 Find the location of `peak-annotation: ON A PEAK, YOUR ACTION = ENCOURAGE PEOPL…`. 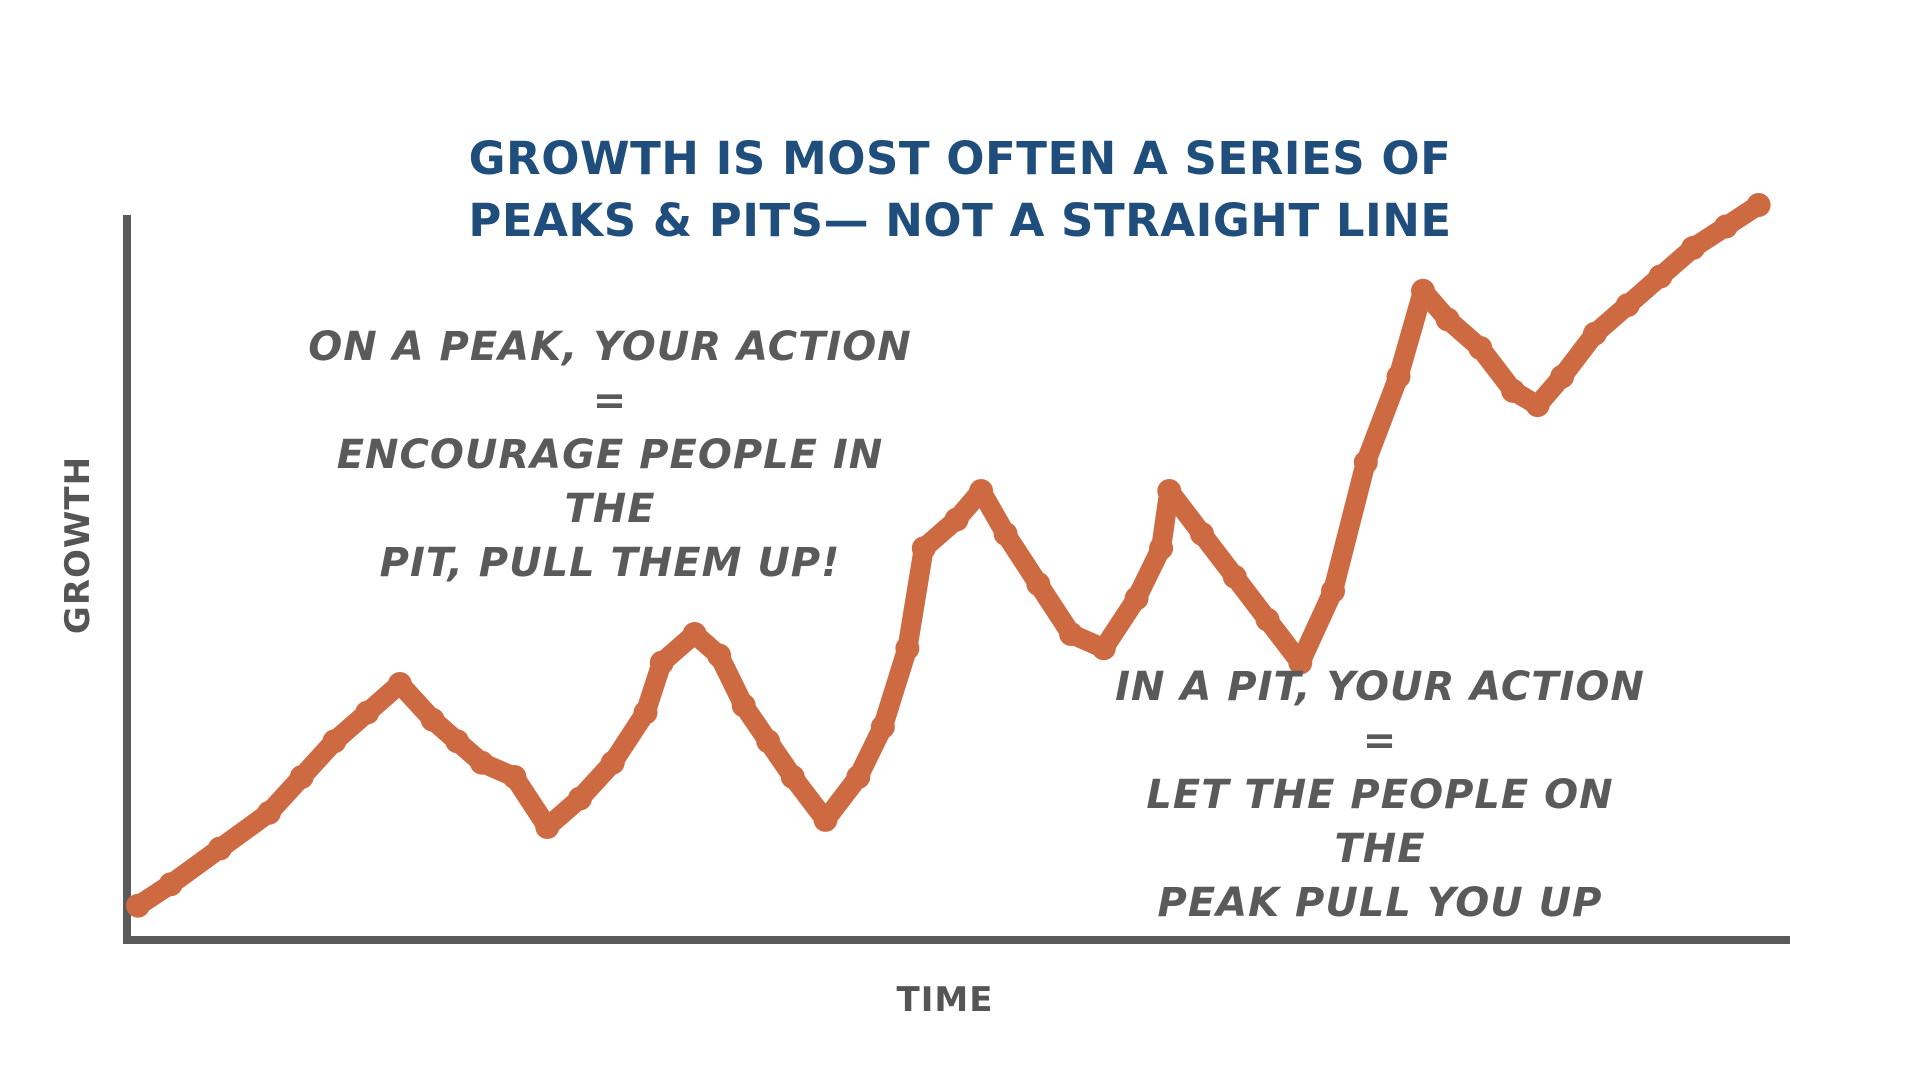

peak-annotation: ON A PEAK, YOUR ACTION = ENCOURAGE PEOPL… is located at coordinates (610, 455).